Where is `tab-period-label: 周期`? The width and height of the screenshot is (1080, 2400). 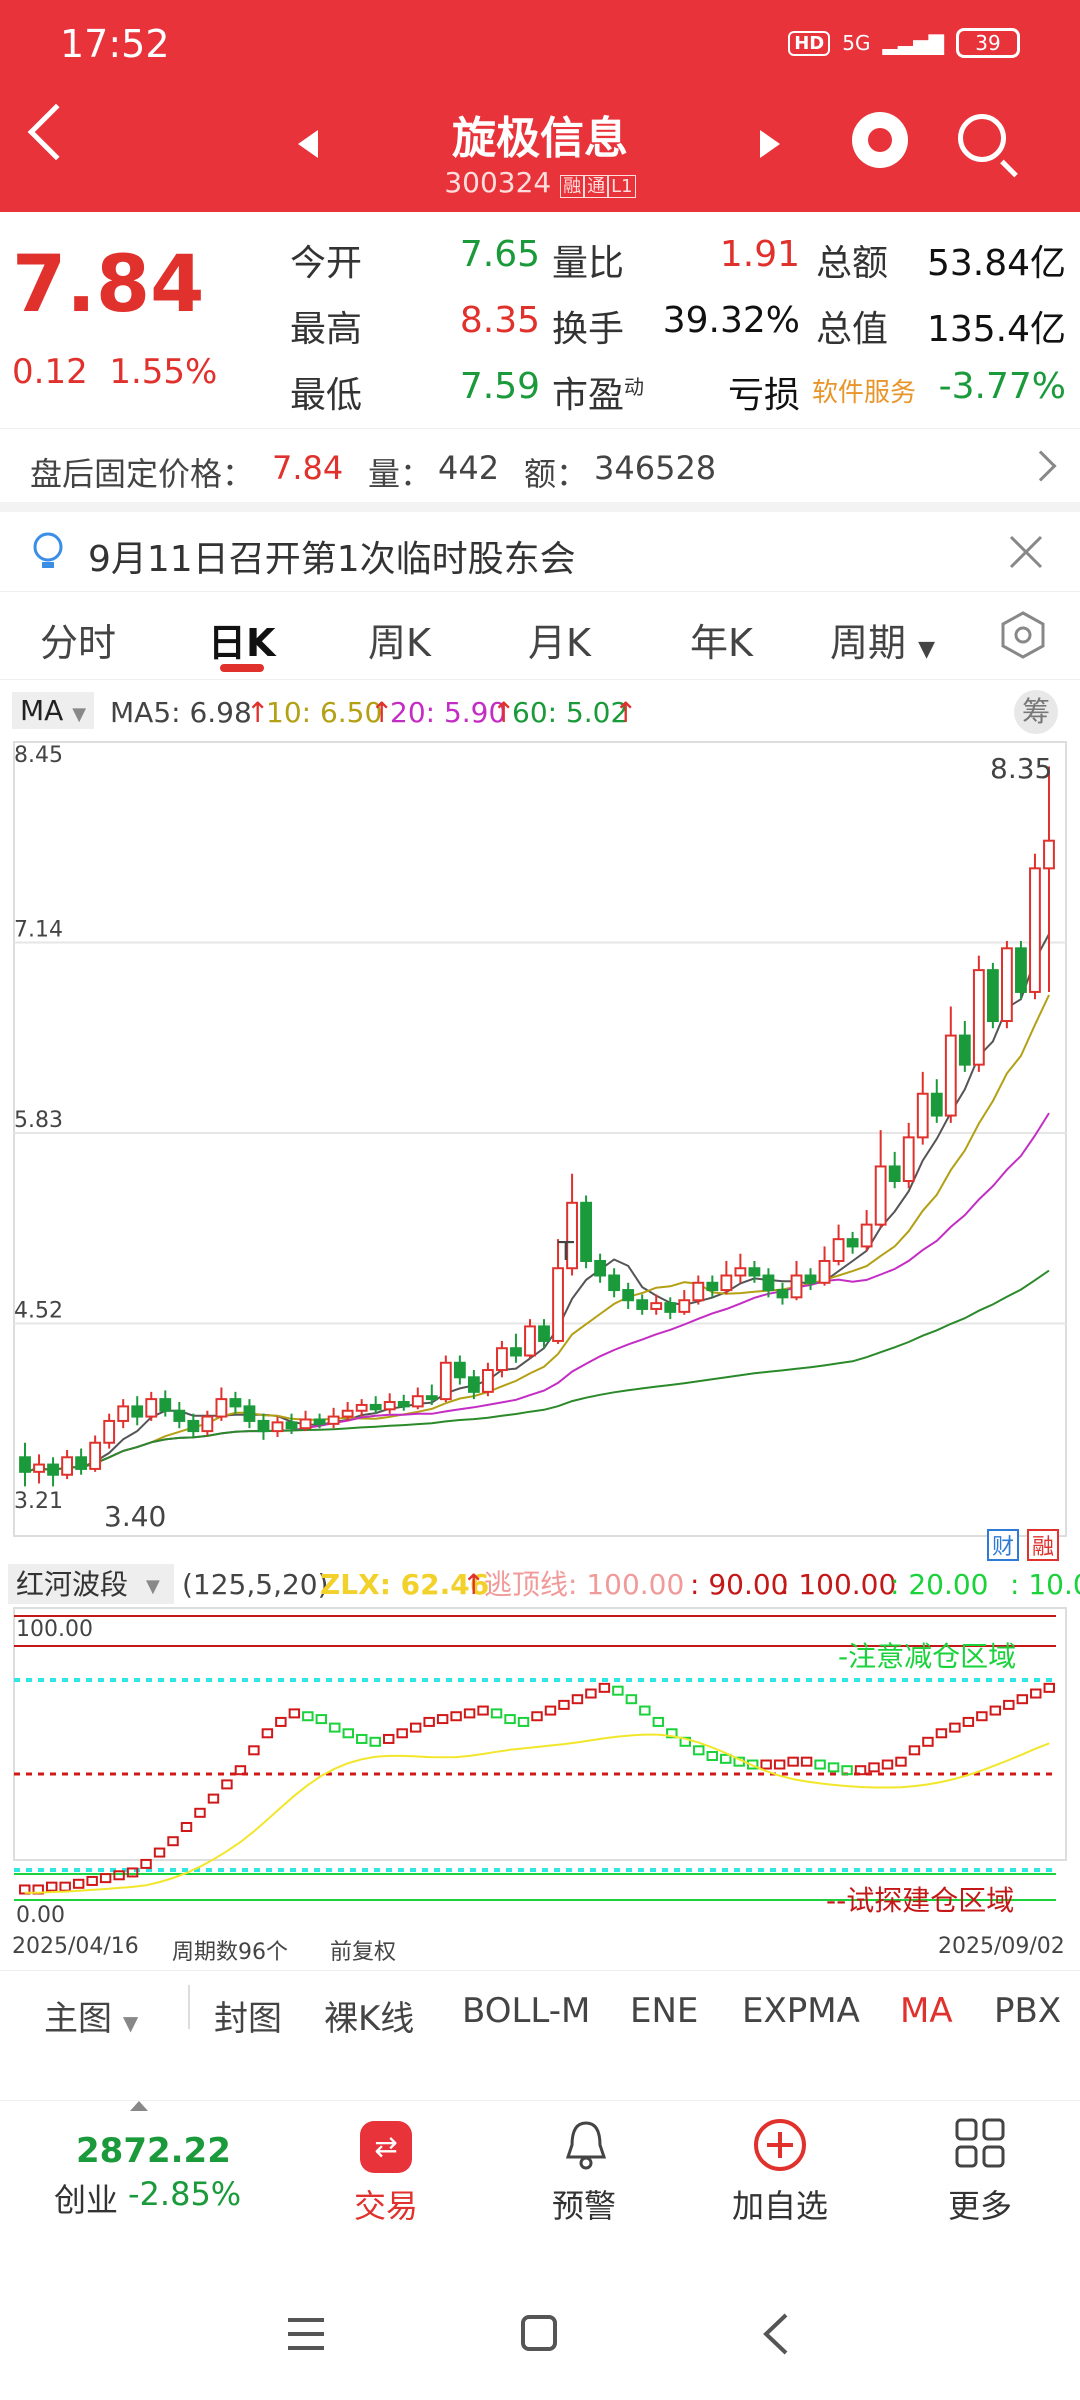 tab-period-label: 周期 is located at coordinates (868, 643).